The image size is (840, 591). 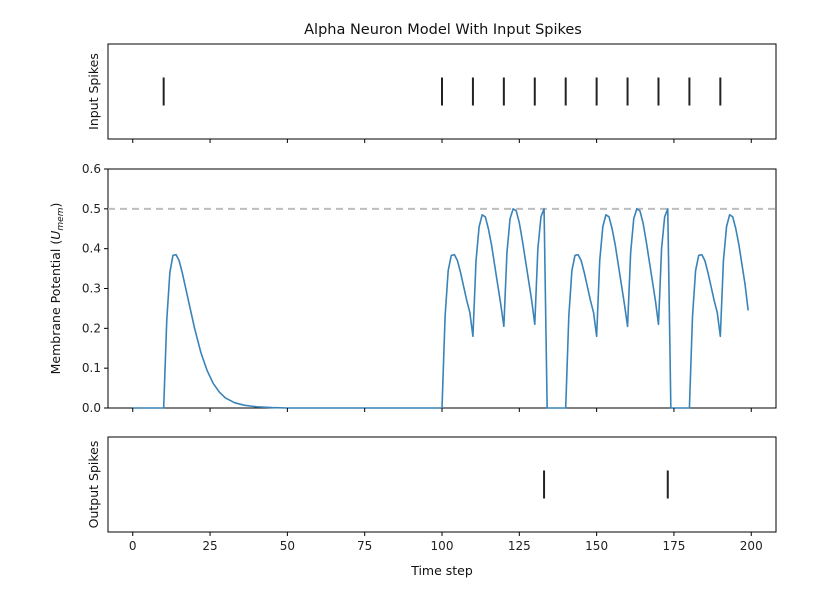 What do you see at coordinates (442, 484) in the screenshot?
I see `output-spikes-axes` at bounding box center [442, 484].